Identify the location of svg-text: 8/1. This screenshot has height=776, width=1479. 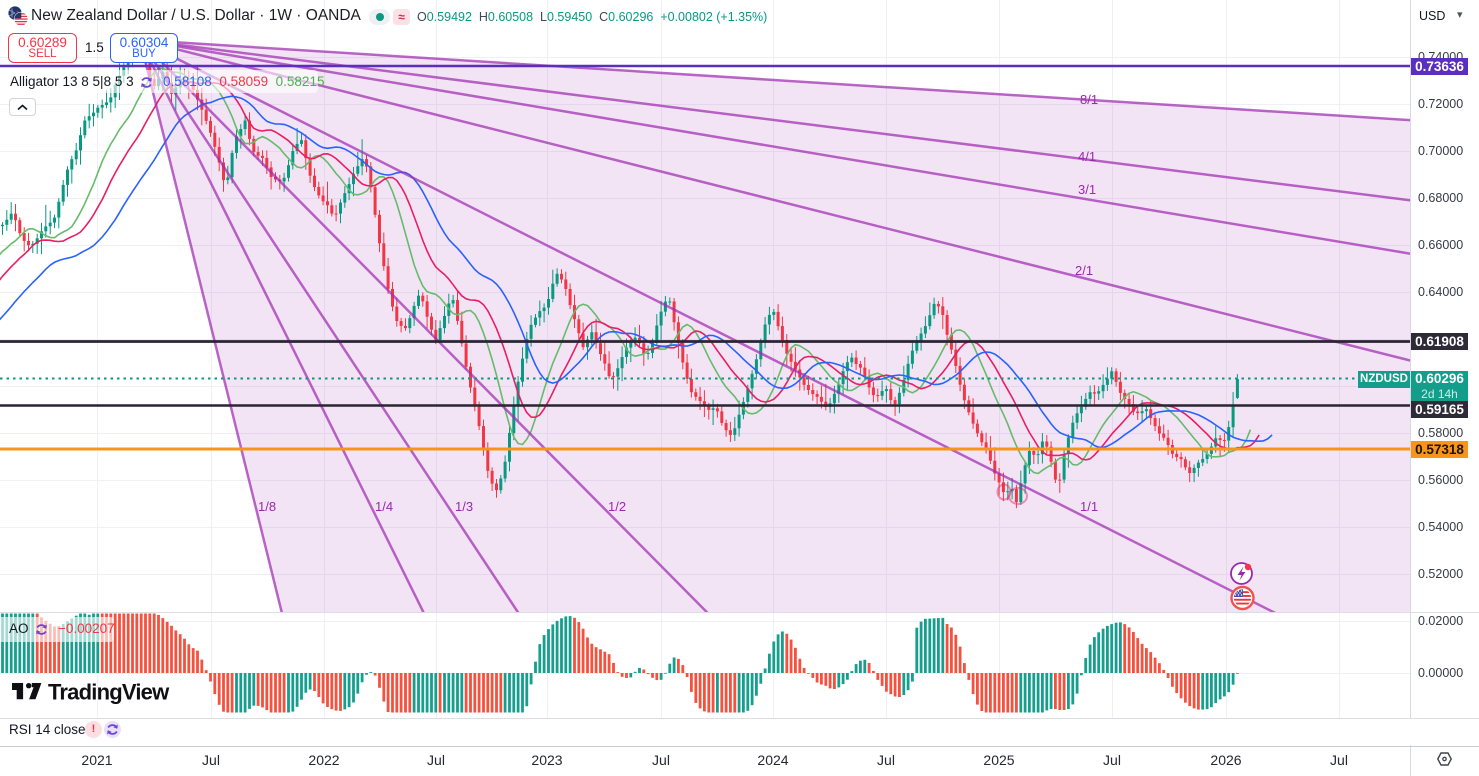
(1089, 99).